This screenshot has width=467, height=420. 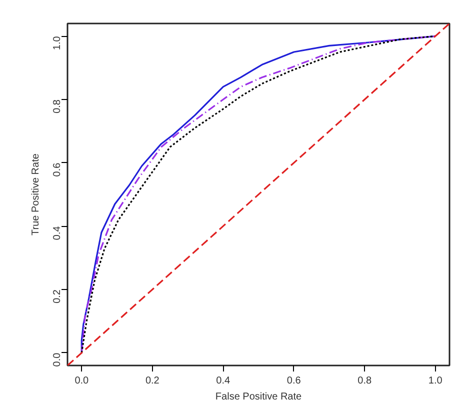 What do you see at coordinates (152, 381) in the screenshot?
I see `x-tick-label: 0.2` at bounding box center [152, 381].